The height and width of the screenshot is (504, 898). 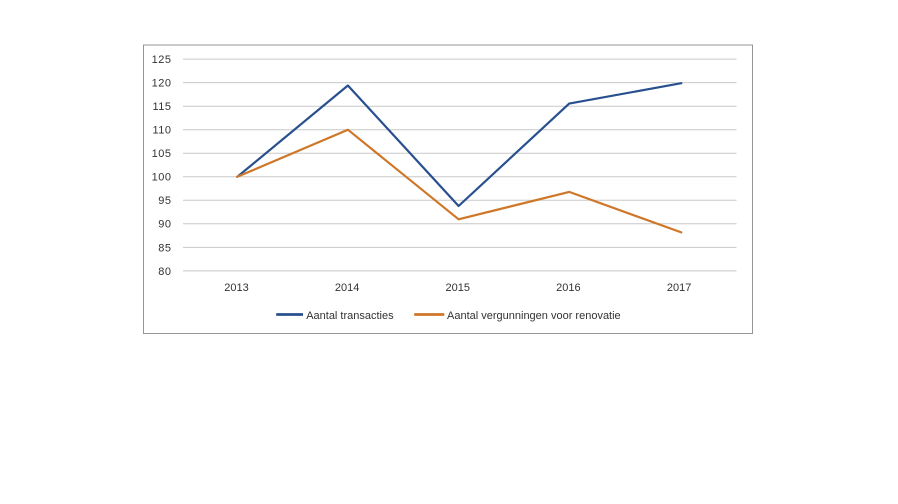 I want to click on svg-text: 125, so click(x=162, y=60).